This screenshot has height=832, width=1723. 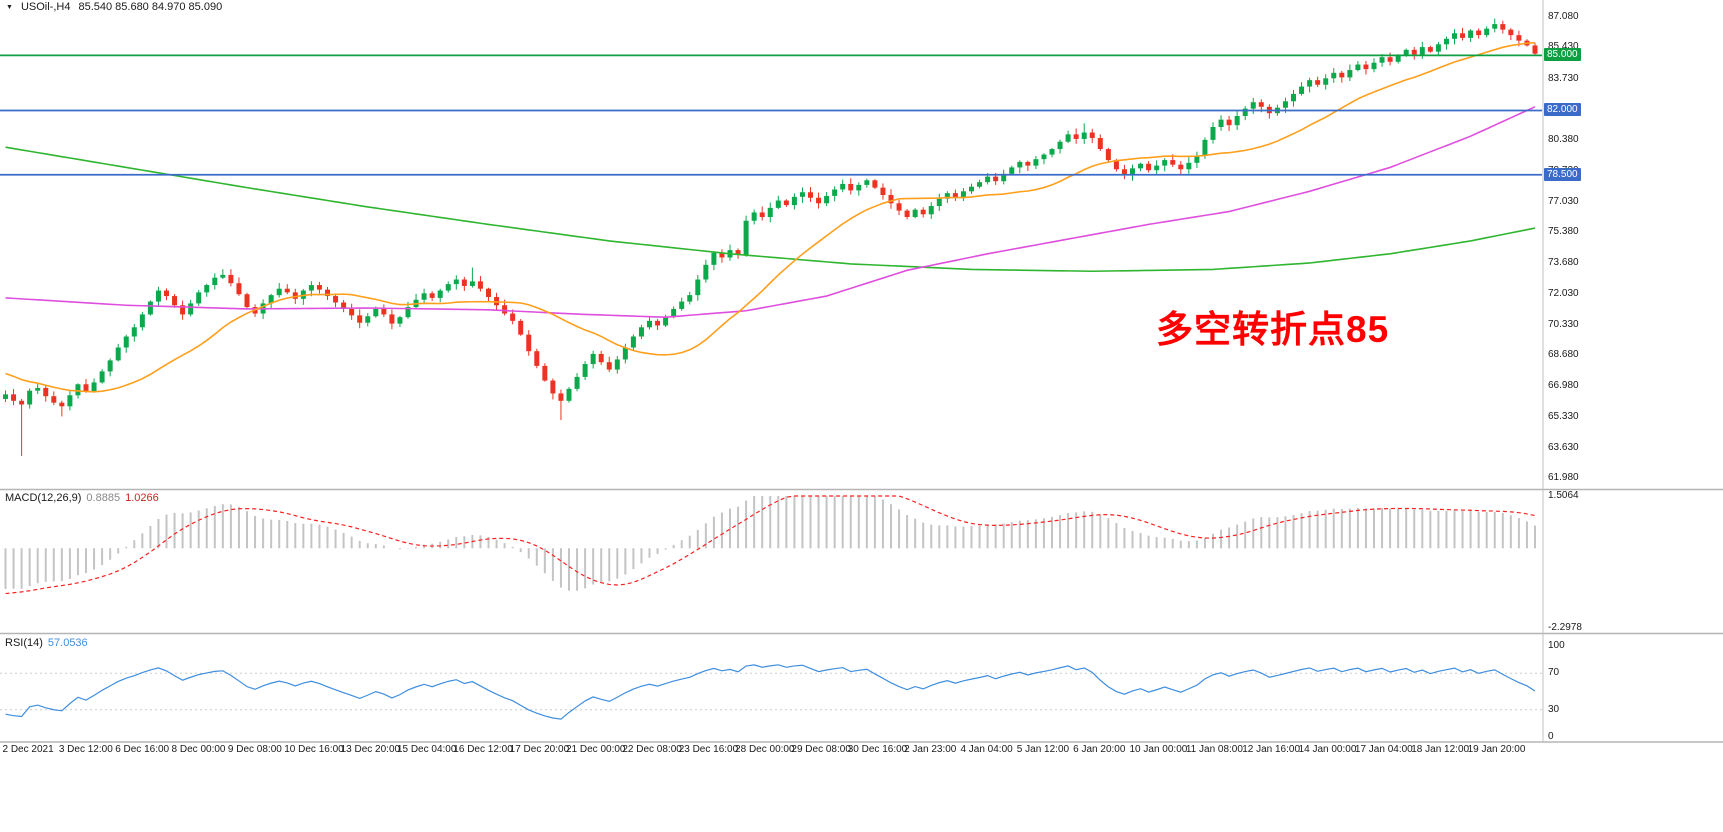 What do you see at coordinates (770, 692) in the screenshot?
I see `rsi-line` at bounding box center [770, 692].